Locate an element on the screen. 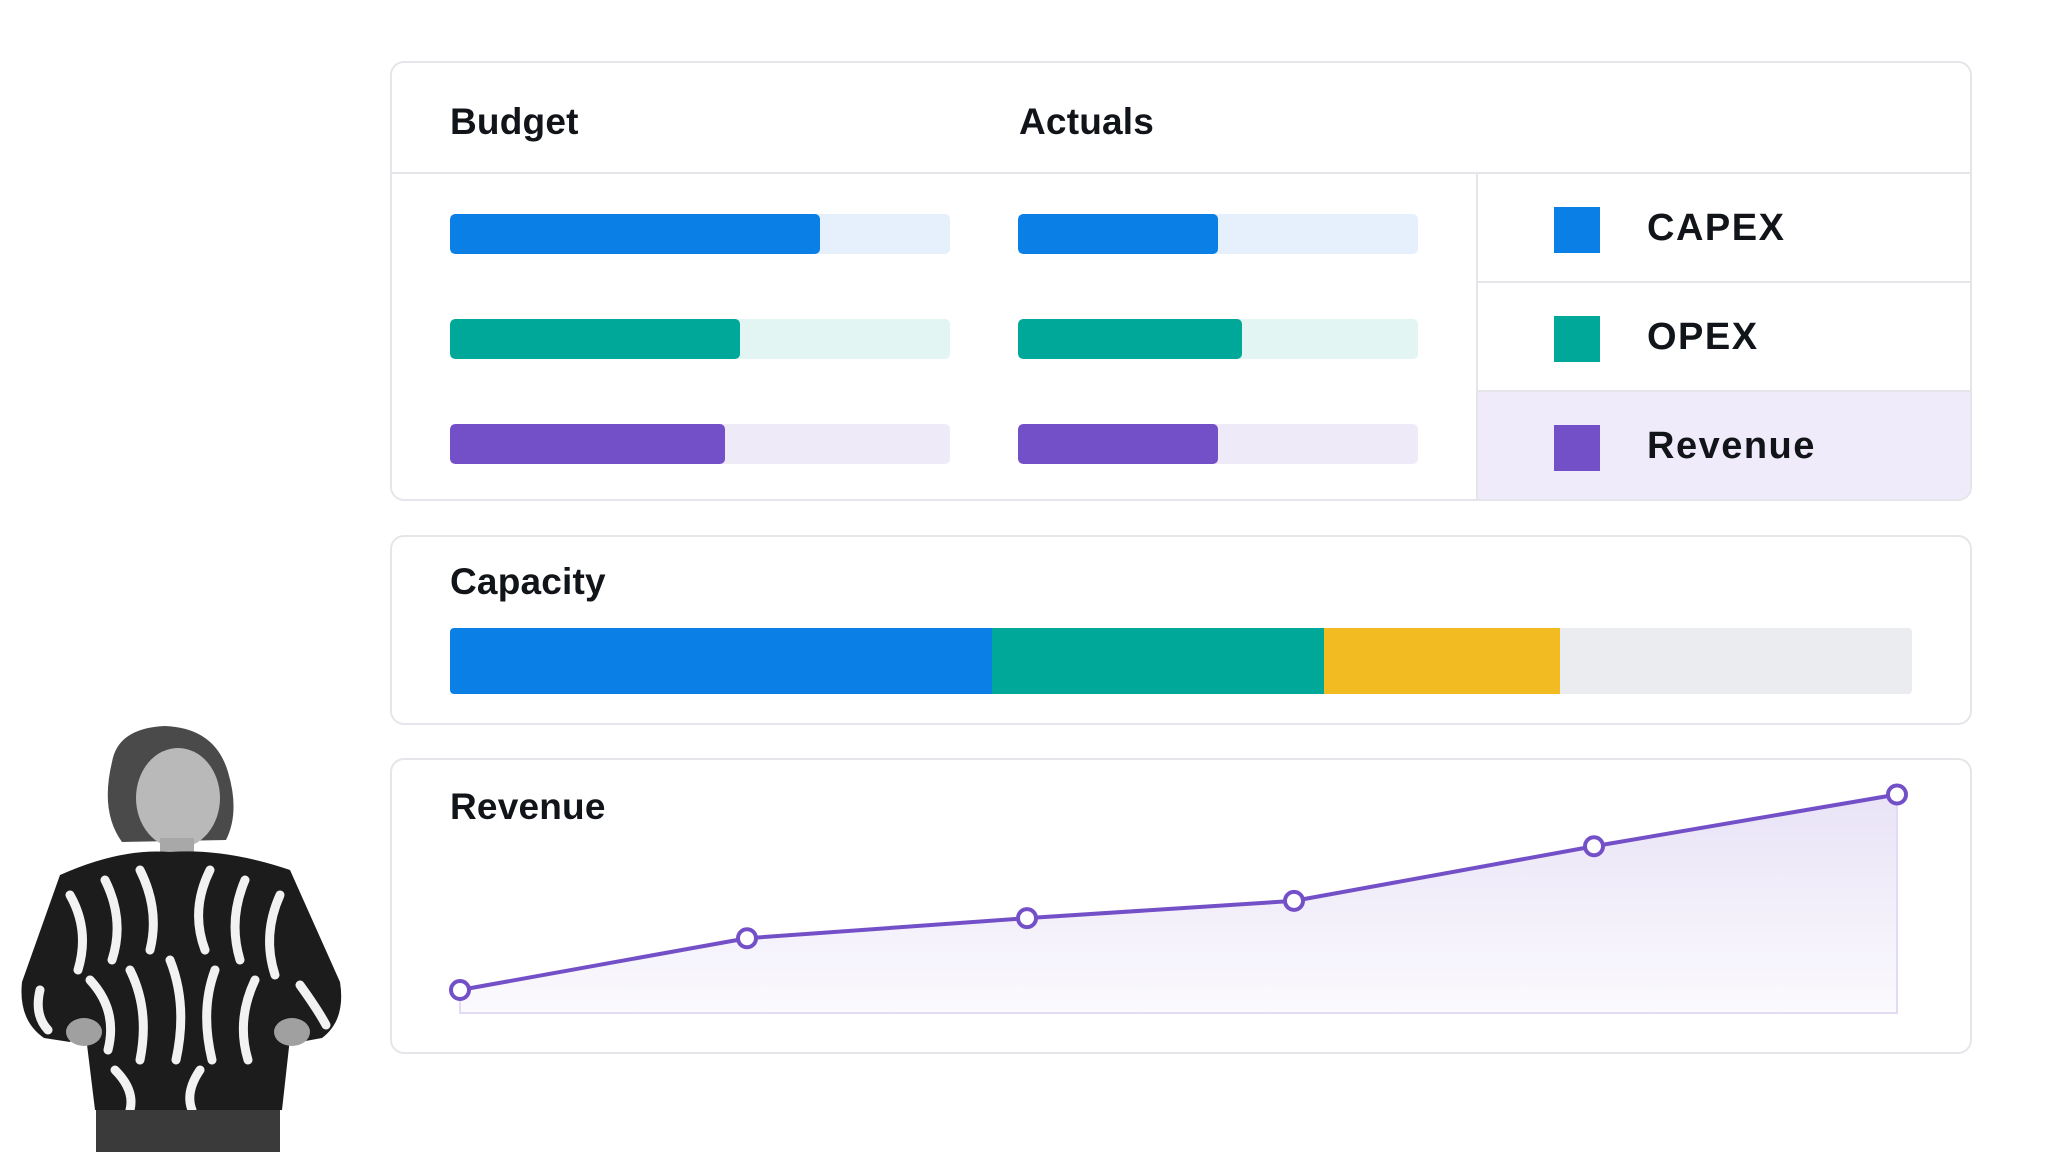 This screenshot has height=1152, width=2048. legend-item-capex: CAPEX is located at coordinates (1724, 228).